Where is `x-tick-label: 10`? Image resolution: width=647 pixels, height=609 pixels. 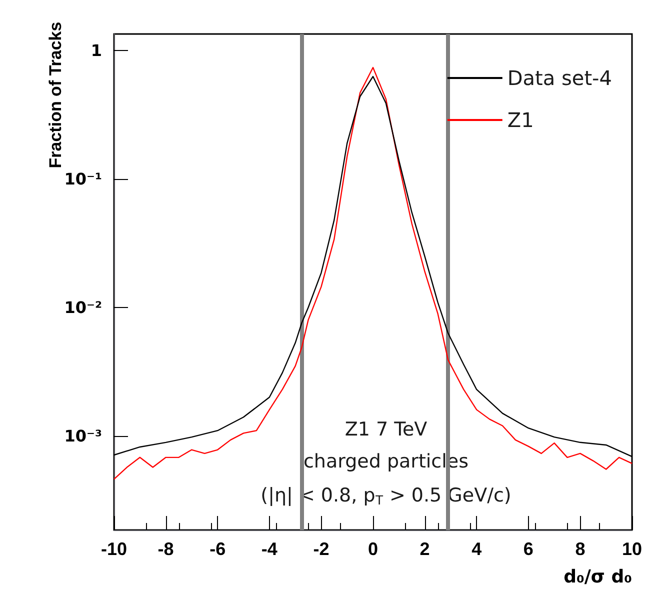 x-tick-label: 10 is located at coordinates (632, 549).